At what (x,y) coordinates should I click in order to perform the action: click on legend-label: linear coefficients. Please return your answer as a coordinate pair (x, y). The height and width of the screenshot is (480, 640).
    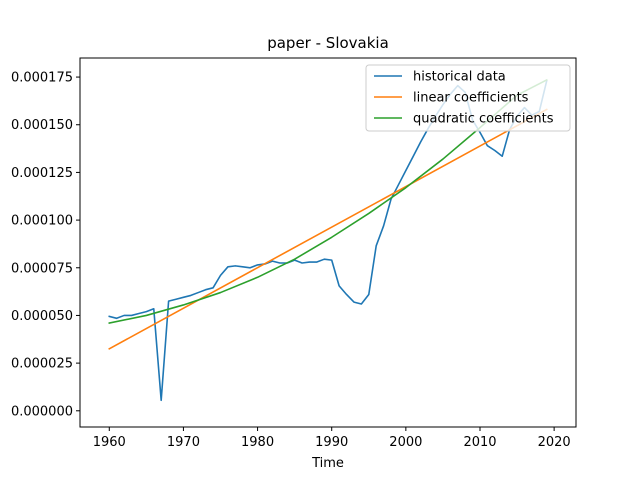
    Looking at the image, I should click on (471, 98).